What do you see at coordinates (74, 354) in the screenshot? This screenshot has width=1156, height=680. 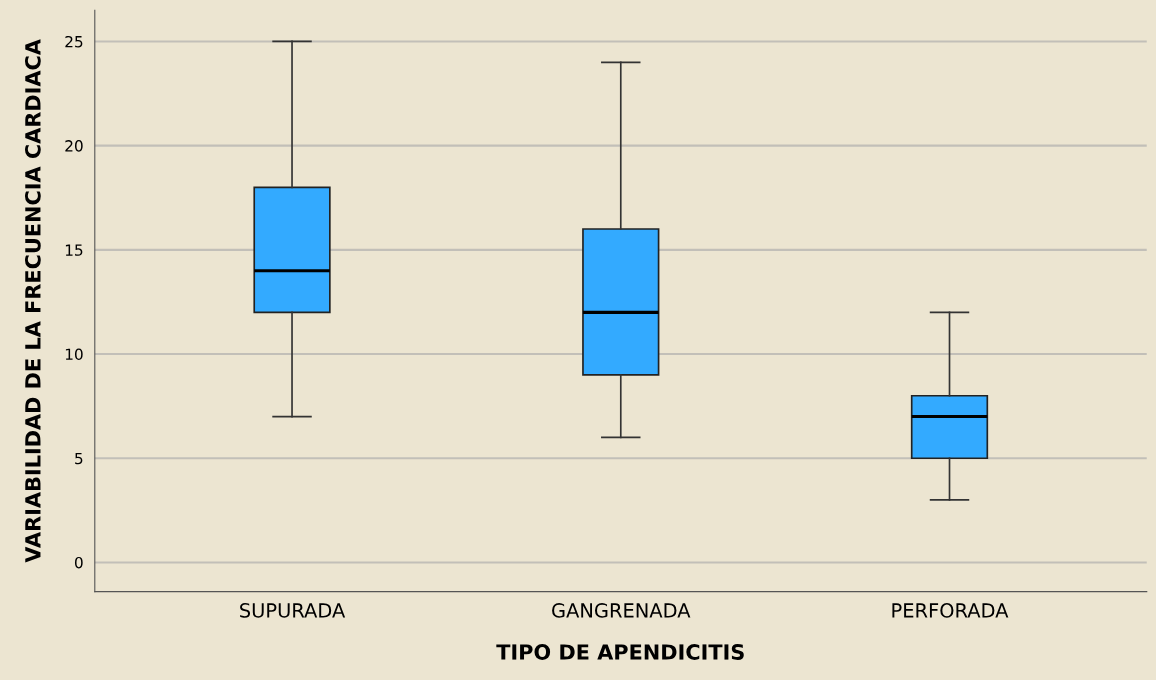 I see `y-tick-label: 10` at bounding box center [74, 354].